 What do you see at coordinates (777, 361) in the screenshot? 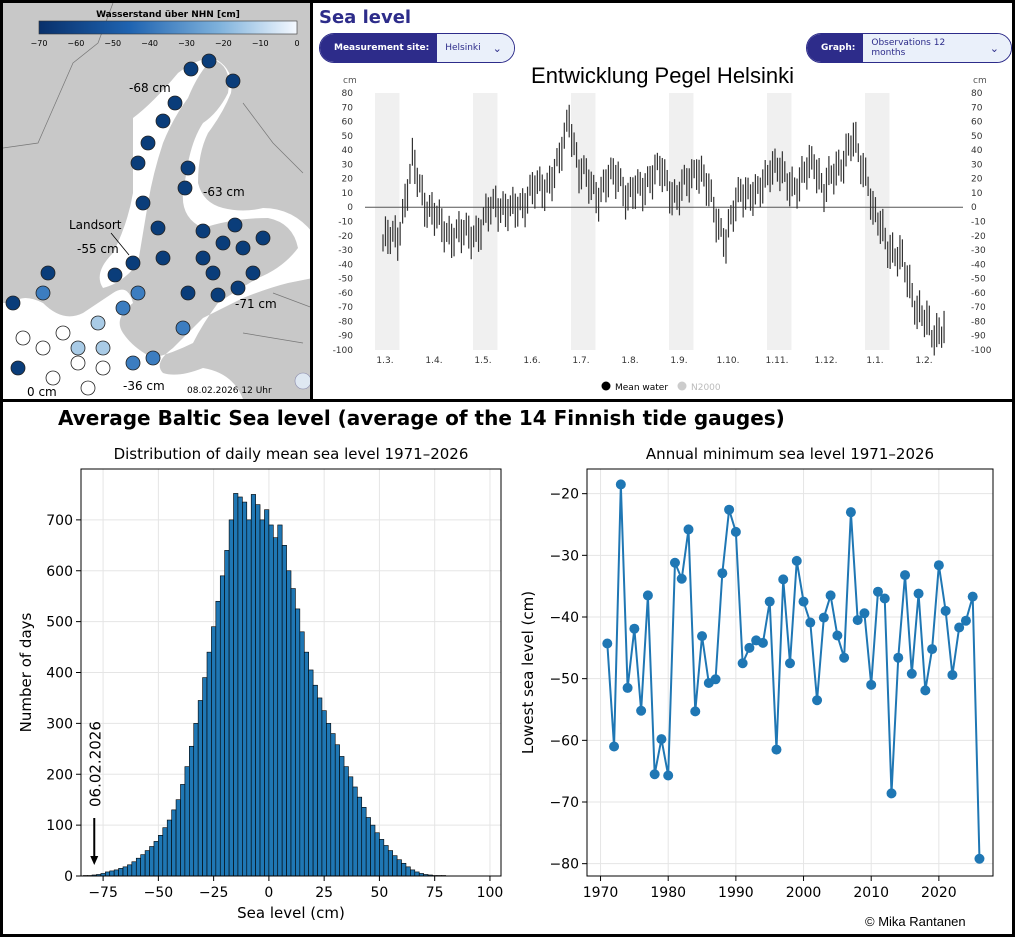
I see `month-tick-label: 1.11.` at bounding box center [777, 361].